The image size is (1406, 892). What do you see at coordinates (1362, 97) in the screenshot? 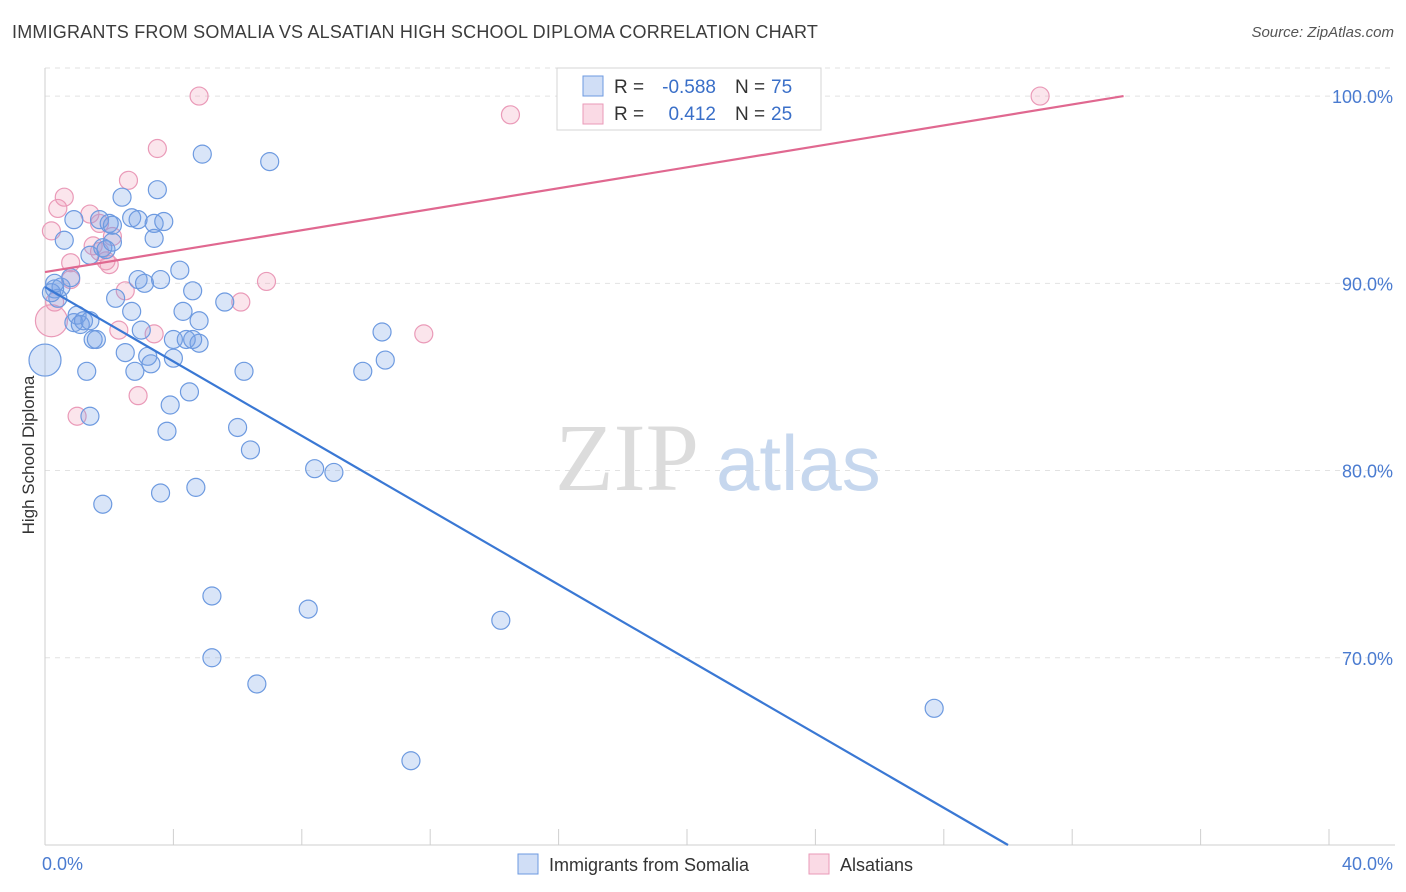
I see `y-tick-label: 100.0%` at bounding box center [1362, 97].